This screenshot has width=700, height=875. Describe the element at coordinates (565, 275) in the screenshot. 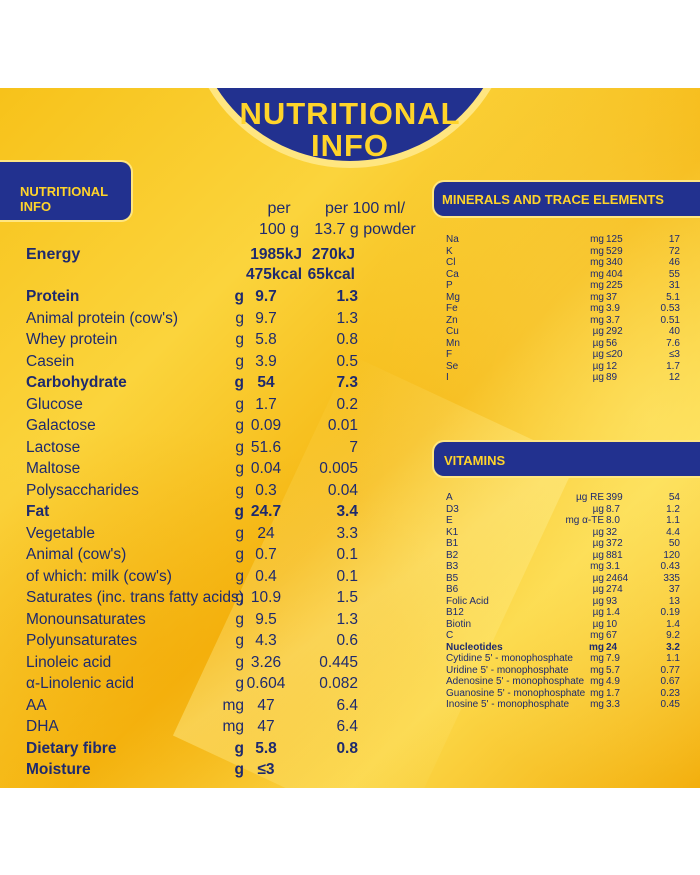

I see `mineral-row: Ca mg 404 55` at that location.